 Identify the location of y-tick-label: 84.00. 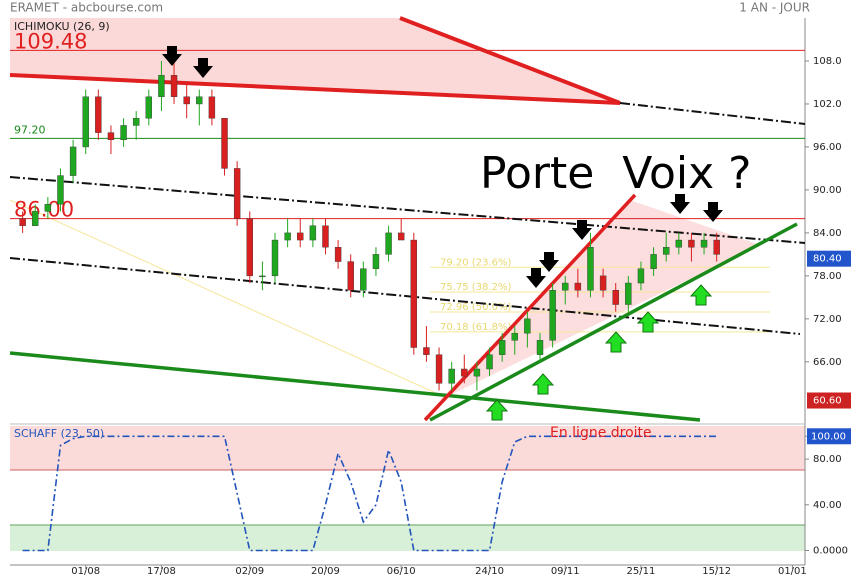
(827, 233).